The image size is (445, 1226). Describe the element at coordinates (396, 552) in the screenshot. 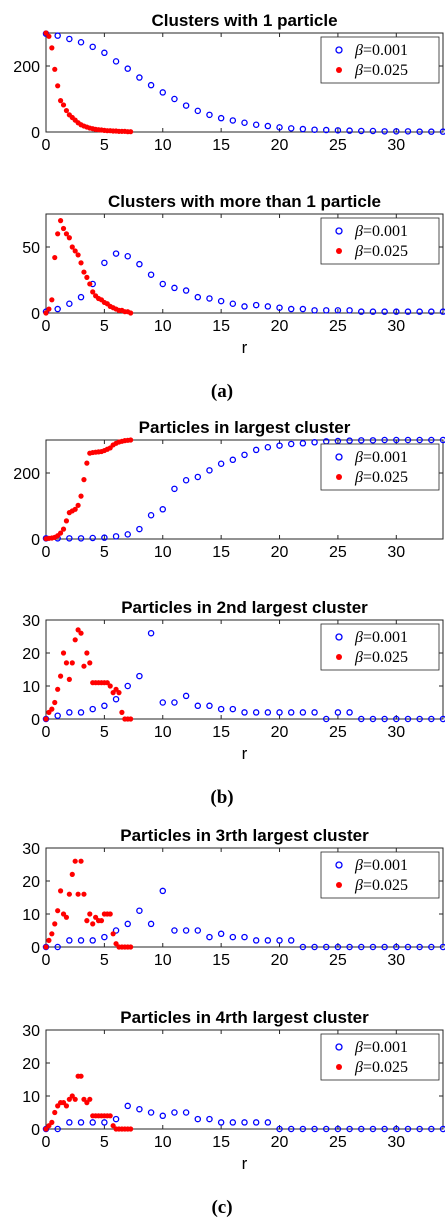

I see `x-tick-label: 30` at that location.